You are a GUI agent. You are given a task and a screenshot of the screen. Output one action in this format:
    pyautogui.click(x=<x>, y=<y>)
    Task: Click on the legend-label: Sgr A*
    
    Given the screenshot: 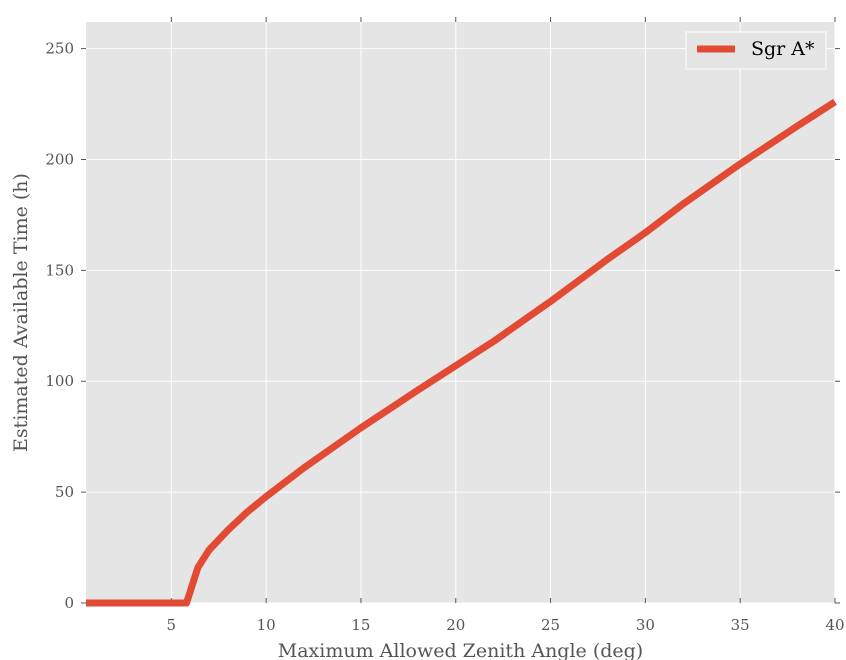 What is the action you would take?
    pyautogui.click(x=783, y=49)
    